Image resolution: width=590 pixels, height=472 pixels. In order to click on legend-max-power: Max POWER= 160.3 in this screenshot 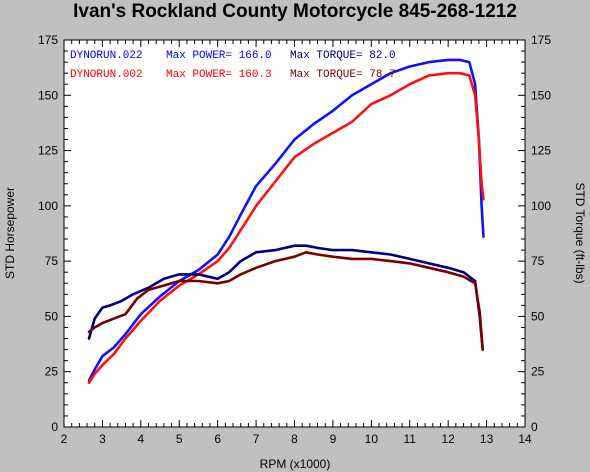, I will do `click(219, 75)`.